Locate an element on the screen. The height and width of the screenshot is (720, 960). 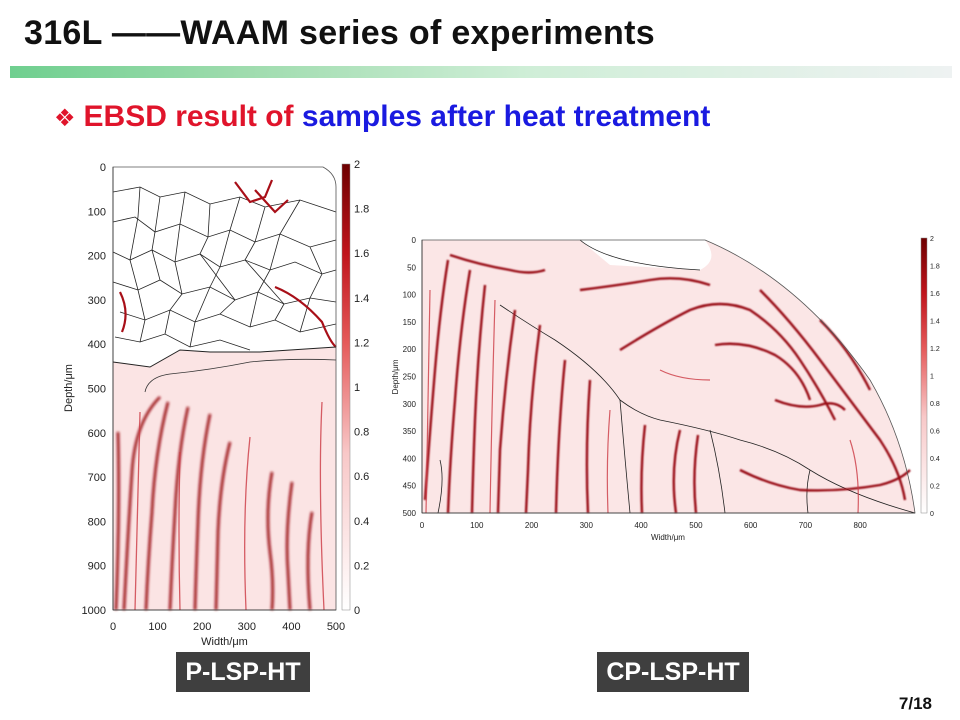
grain-boundaries is located at coordinates (224, 268).